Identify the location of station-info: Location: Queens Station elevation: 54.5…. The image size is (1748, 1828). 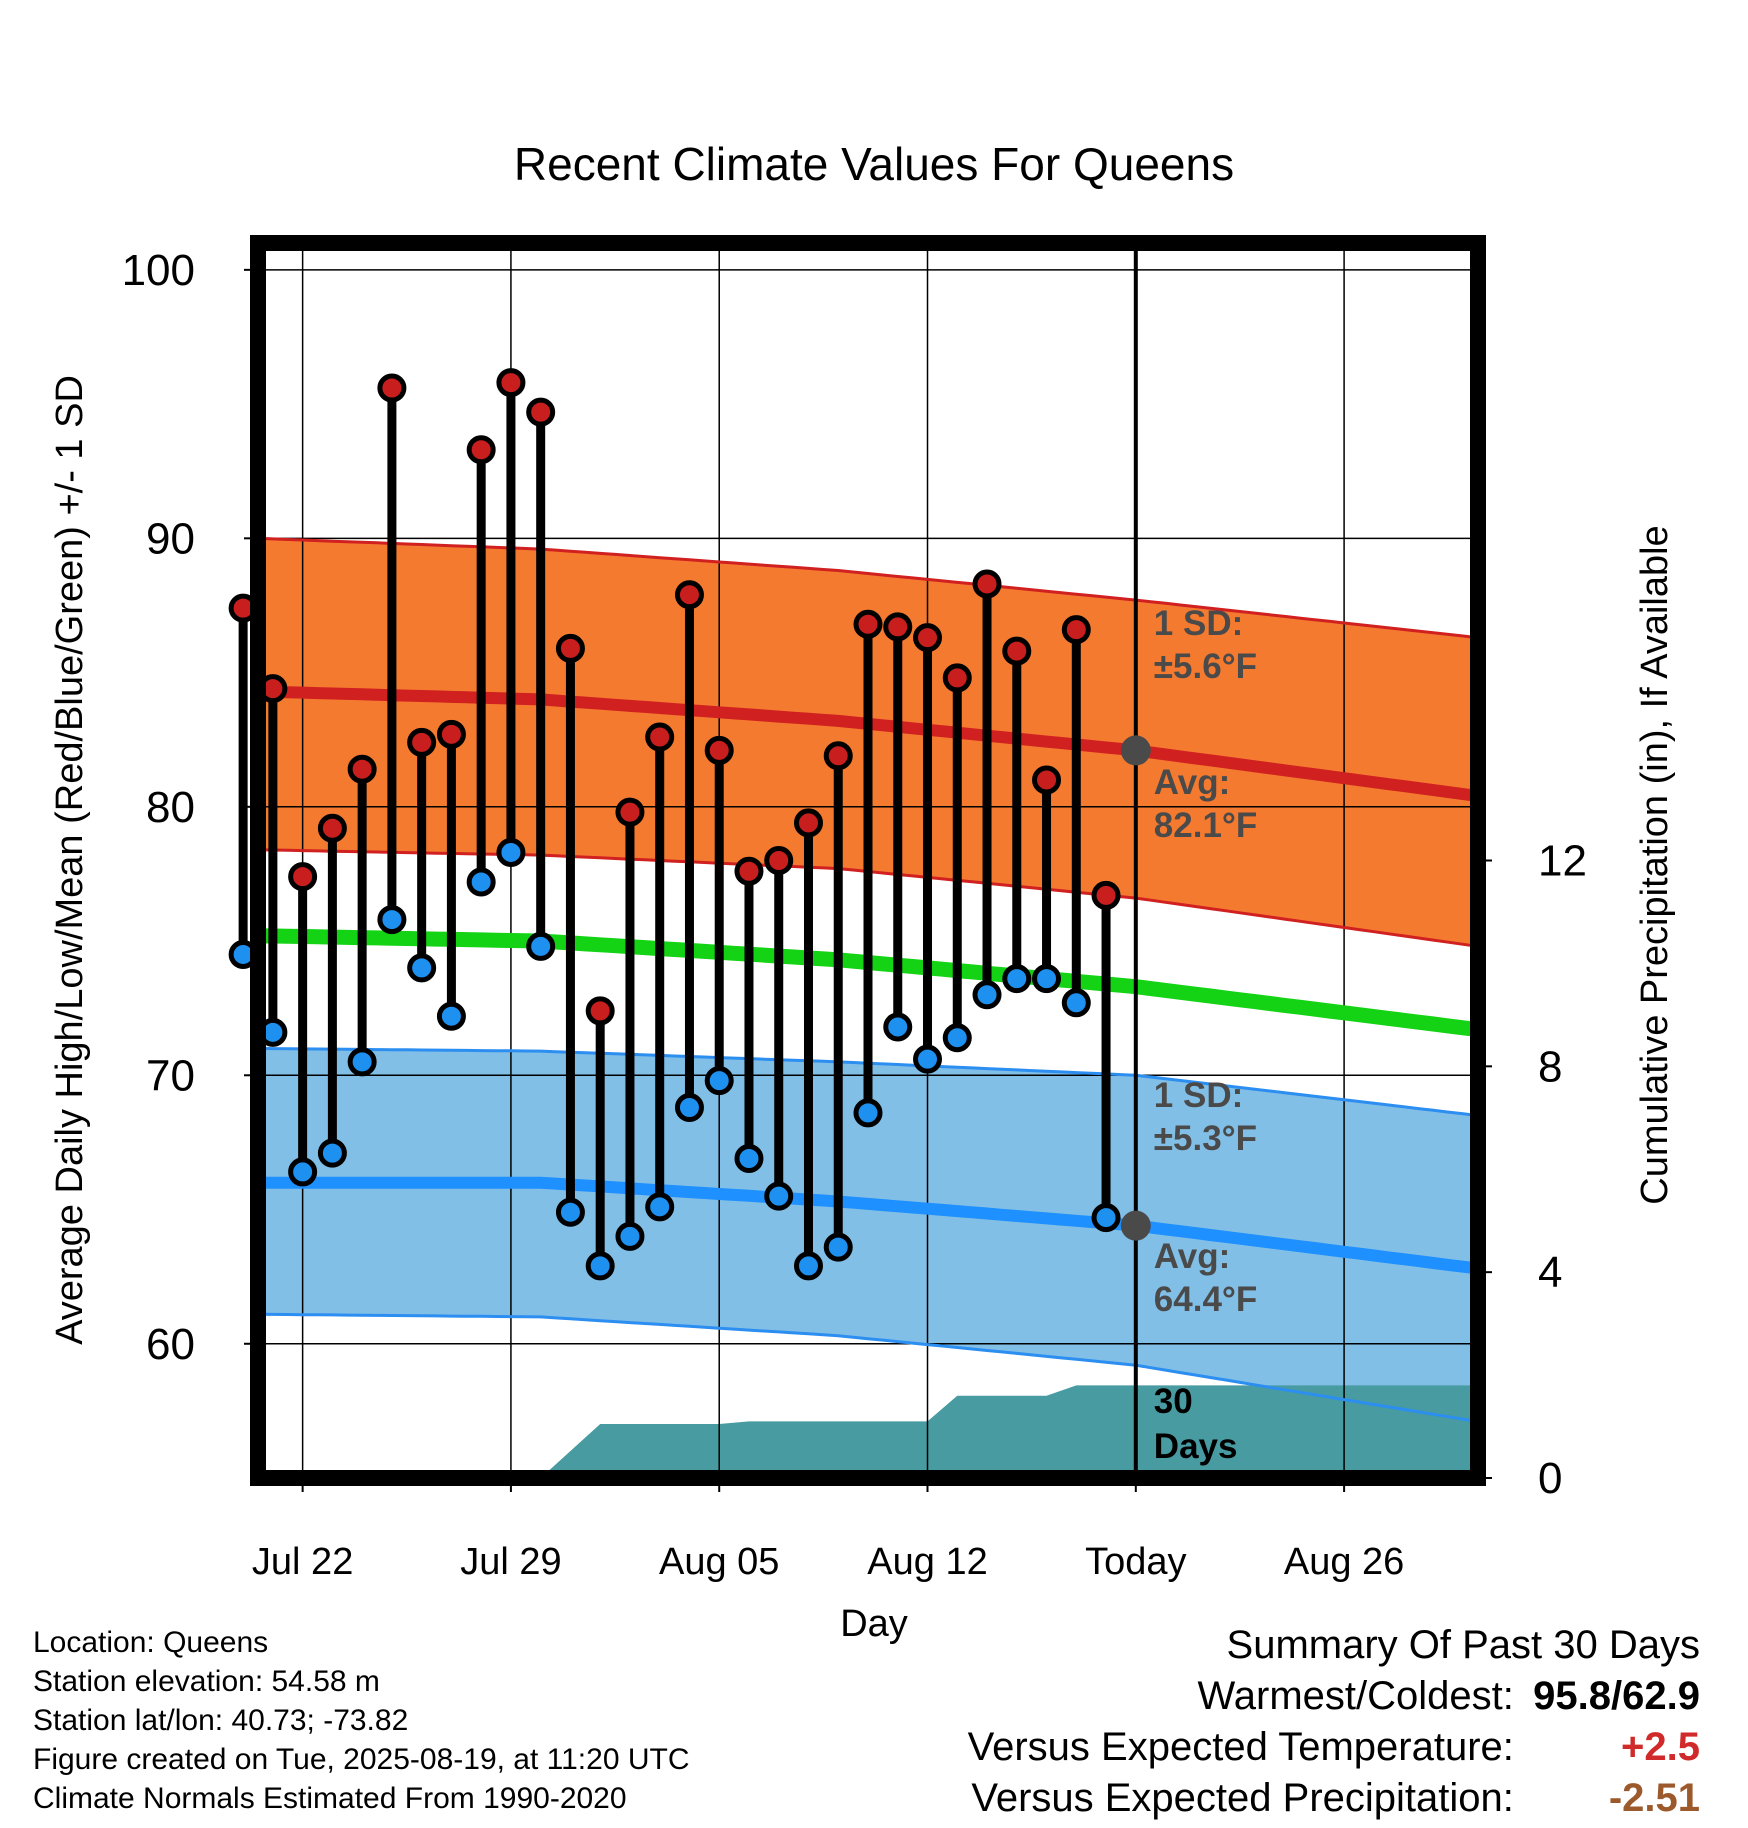
(361, 1720).